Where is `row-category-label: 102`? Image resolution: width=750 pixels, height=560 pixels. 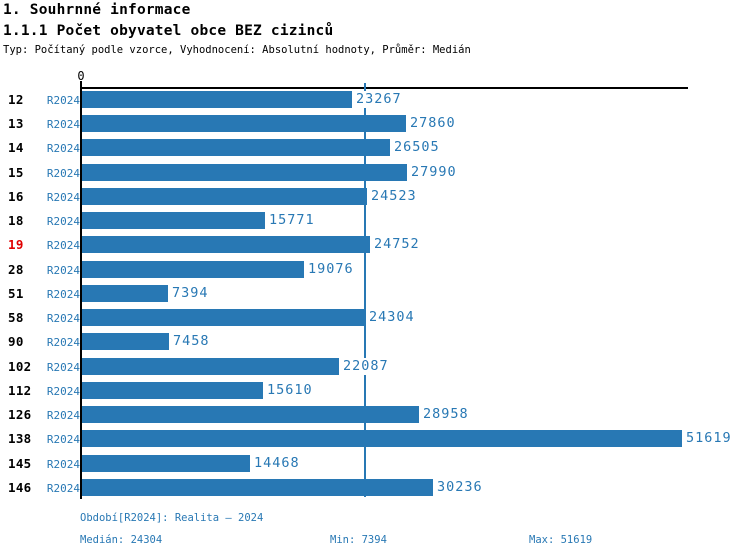 row-category-label: 102 is located at coordinates (20, 366).